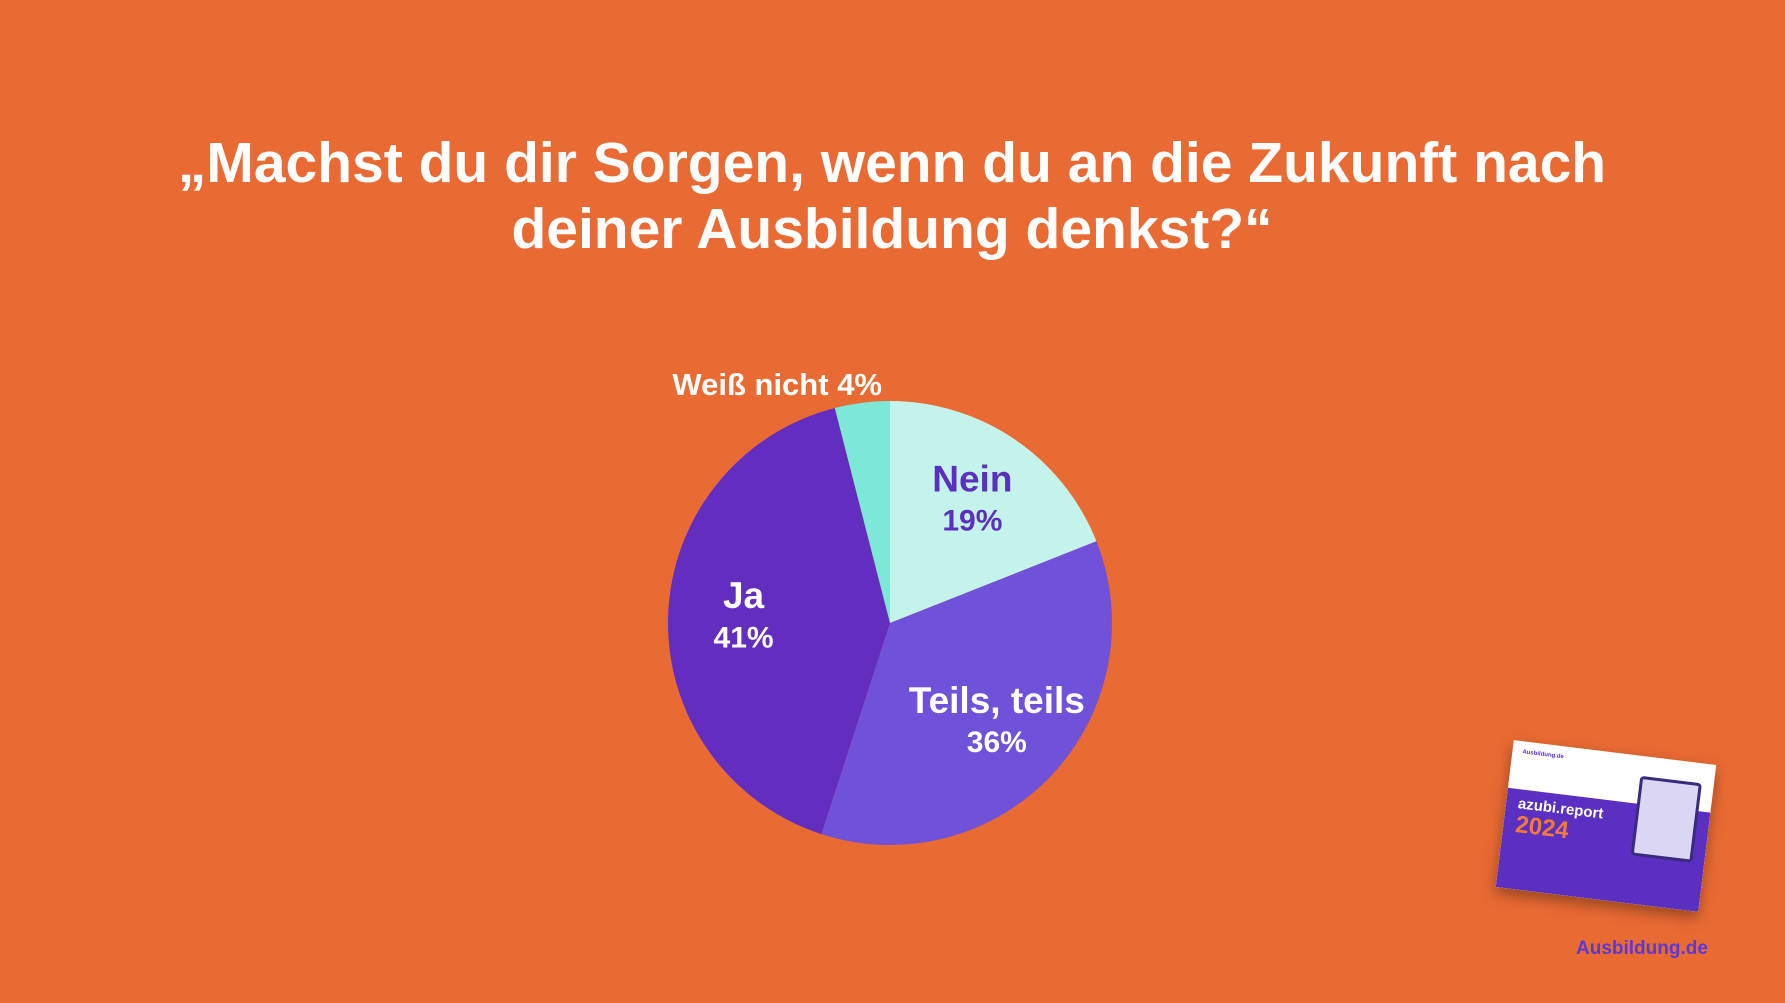  Describe the element at coordinates (997, 742) in the screenshot. I see `value-label: 36%` at that location.